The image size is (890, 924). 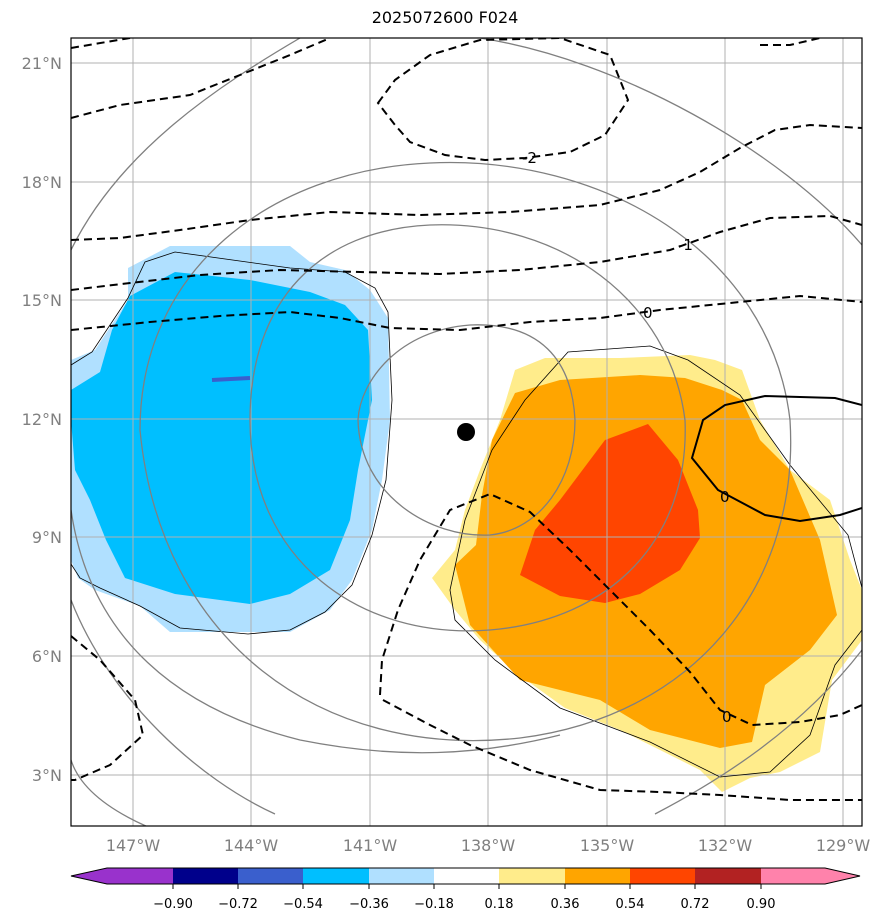 I want to click on storm-center-marker, so click(x=466, y=432).